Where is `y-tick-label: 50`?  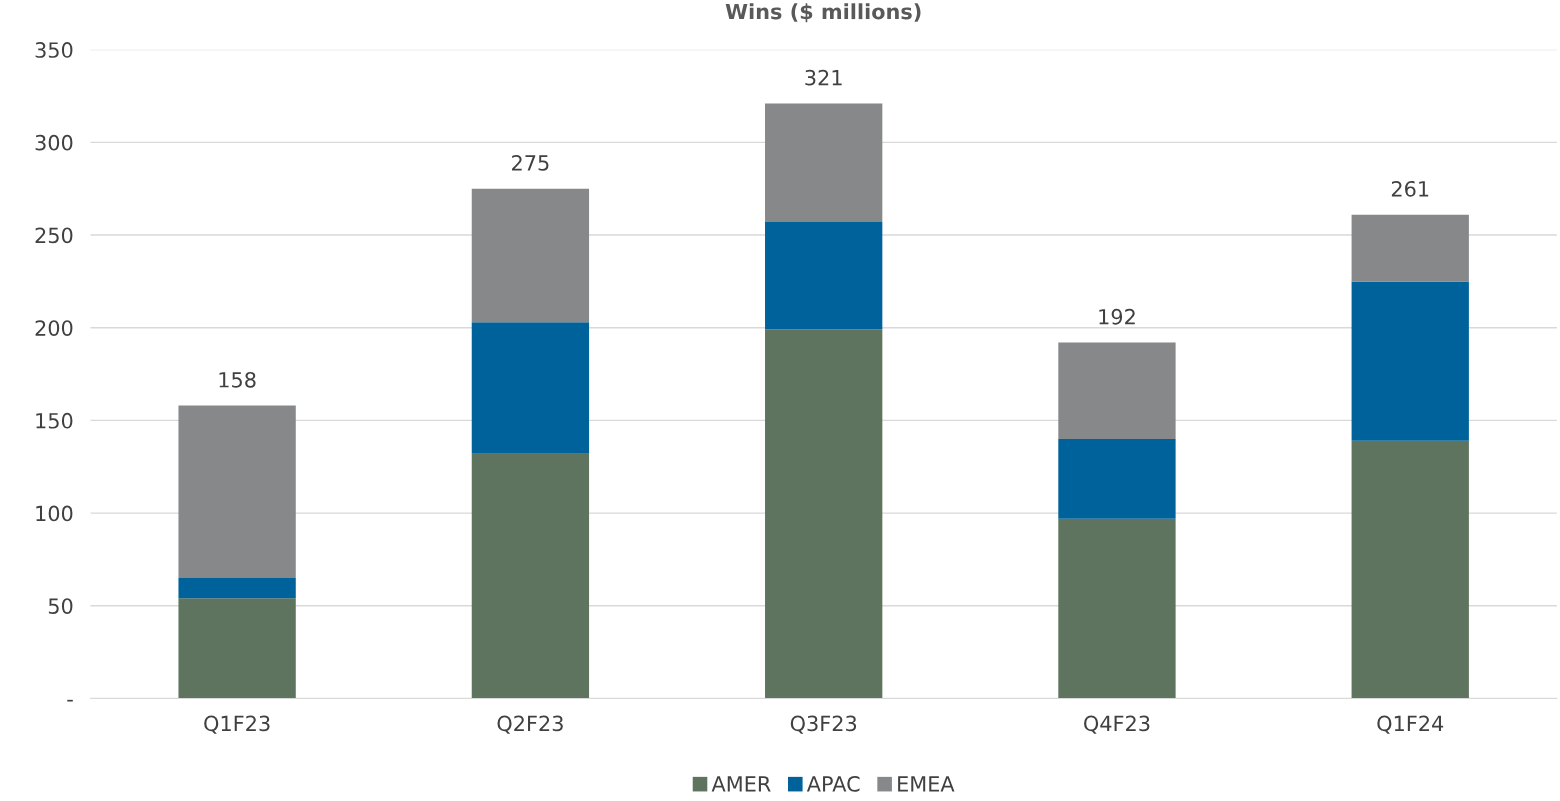
y-tick-label: 50 is located at coordinates (60, 606).